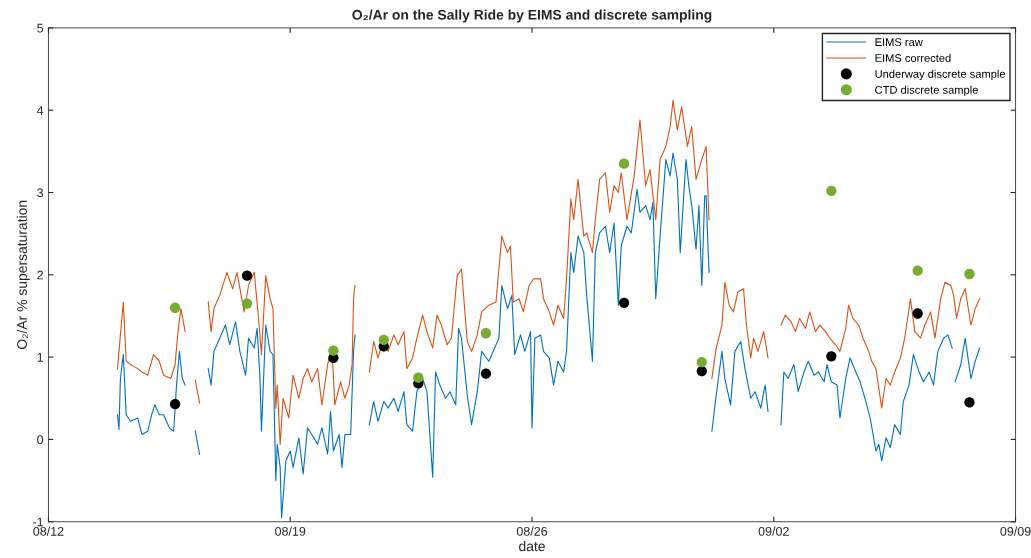  Describe the element at coordinates (40, 28) in the screenshot. I see `y-tick-label: 5` at that location.